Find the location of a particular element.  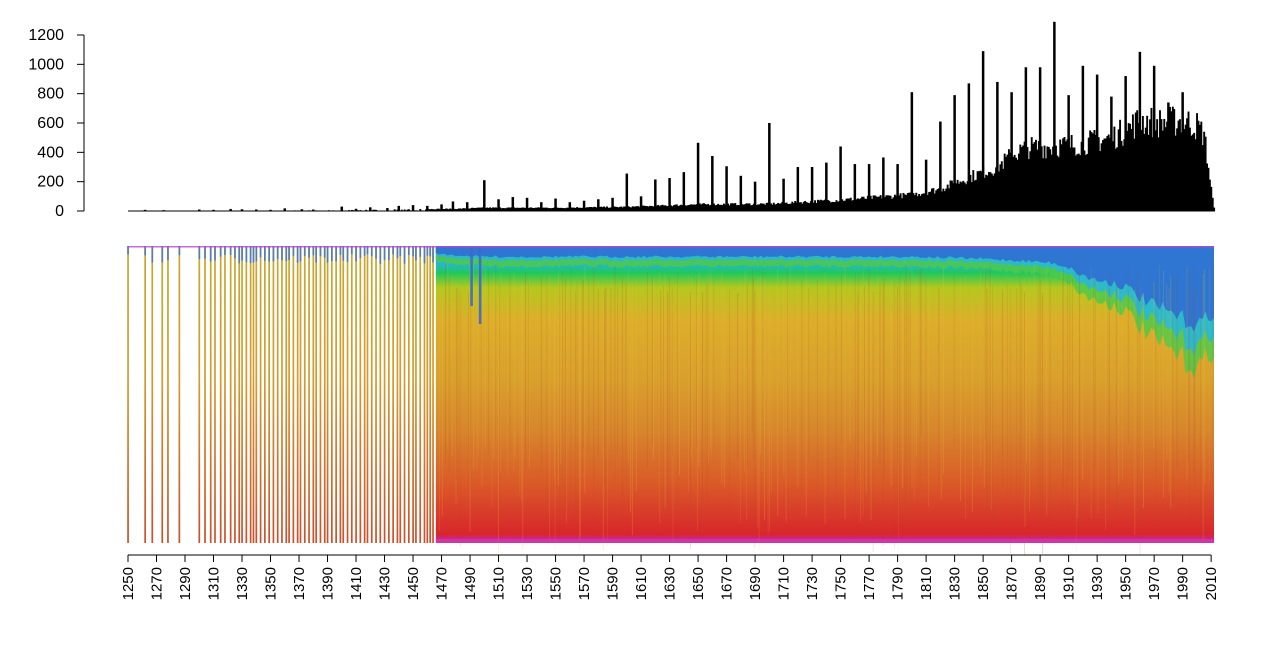

x-tick-label: 1290 is located at coordinates (185, 583).